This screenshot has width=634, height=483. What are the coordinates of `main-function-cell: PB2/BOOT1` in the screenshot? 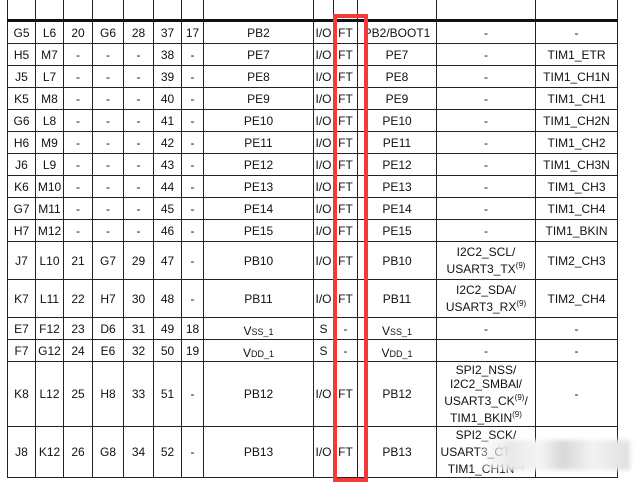 It's located at (397, 32).